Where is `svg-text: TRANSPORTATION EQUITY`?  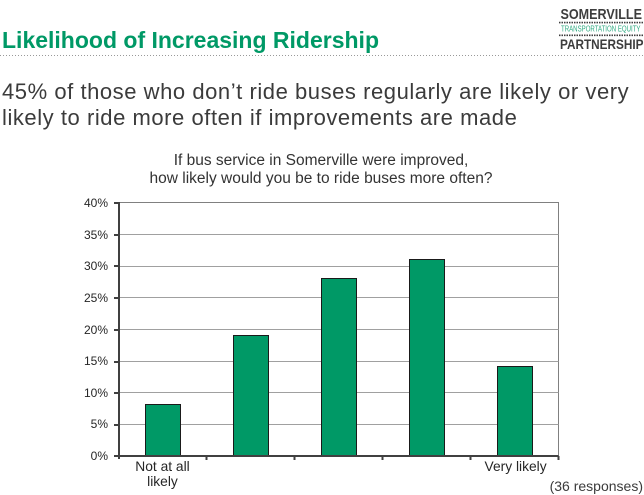 svg-text: TRANSPORTATION EQUITY is located at coordinates (601, 28).